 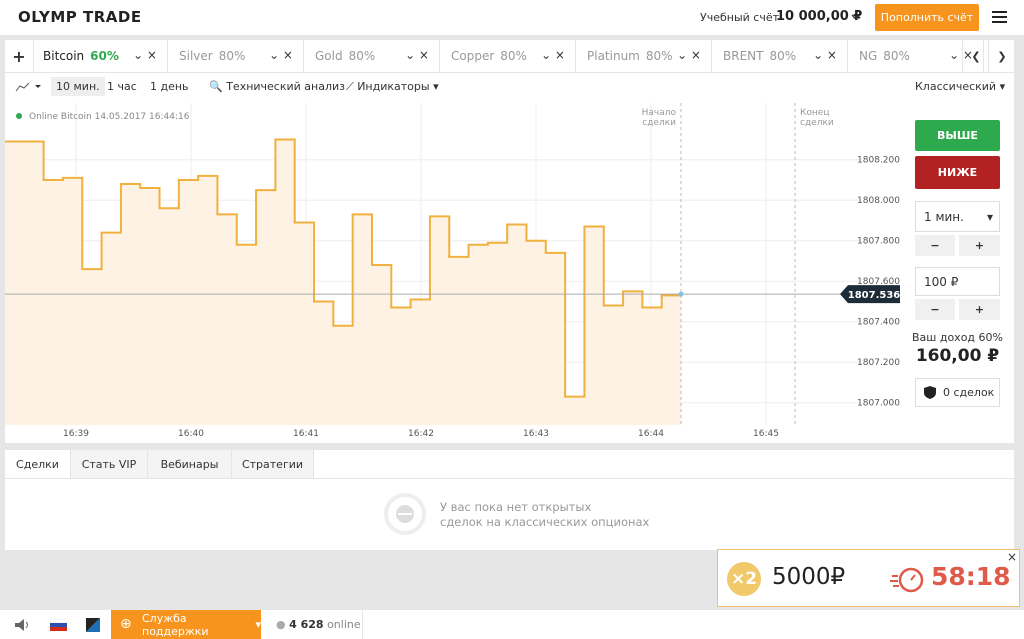 I want to click on up-label: ВЫШЕ, so click(x=957, y=135).